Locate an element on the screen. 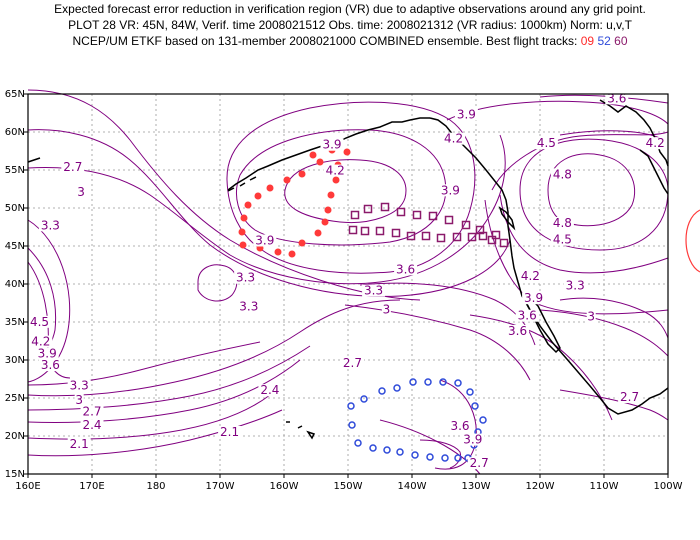 This screenshot has height=540, width=700. contour-3-mid is located at coordinates (437, 342).